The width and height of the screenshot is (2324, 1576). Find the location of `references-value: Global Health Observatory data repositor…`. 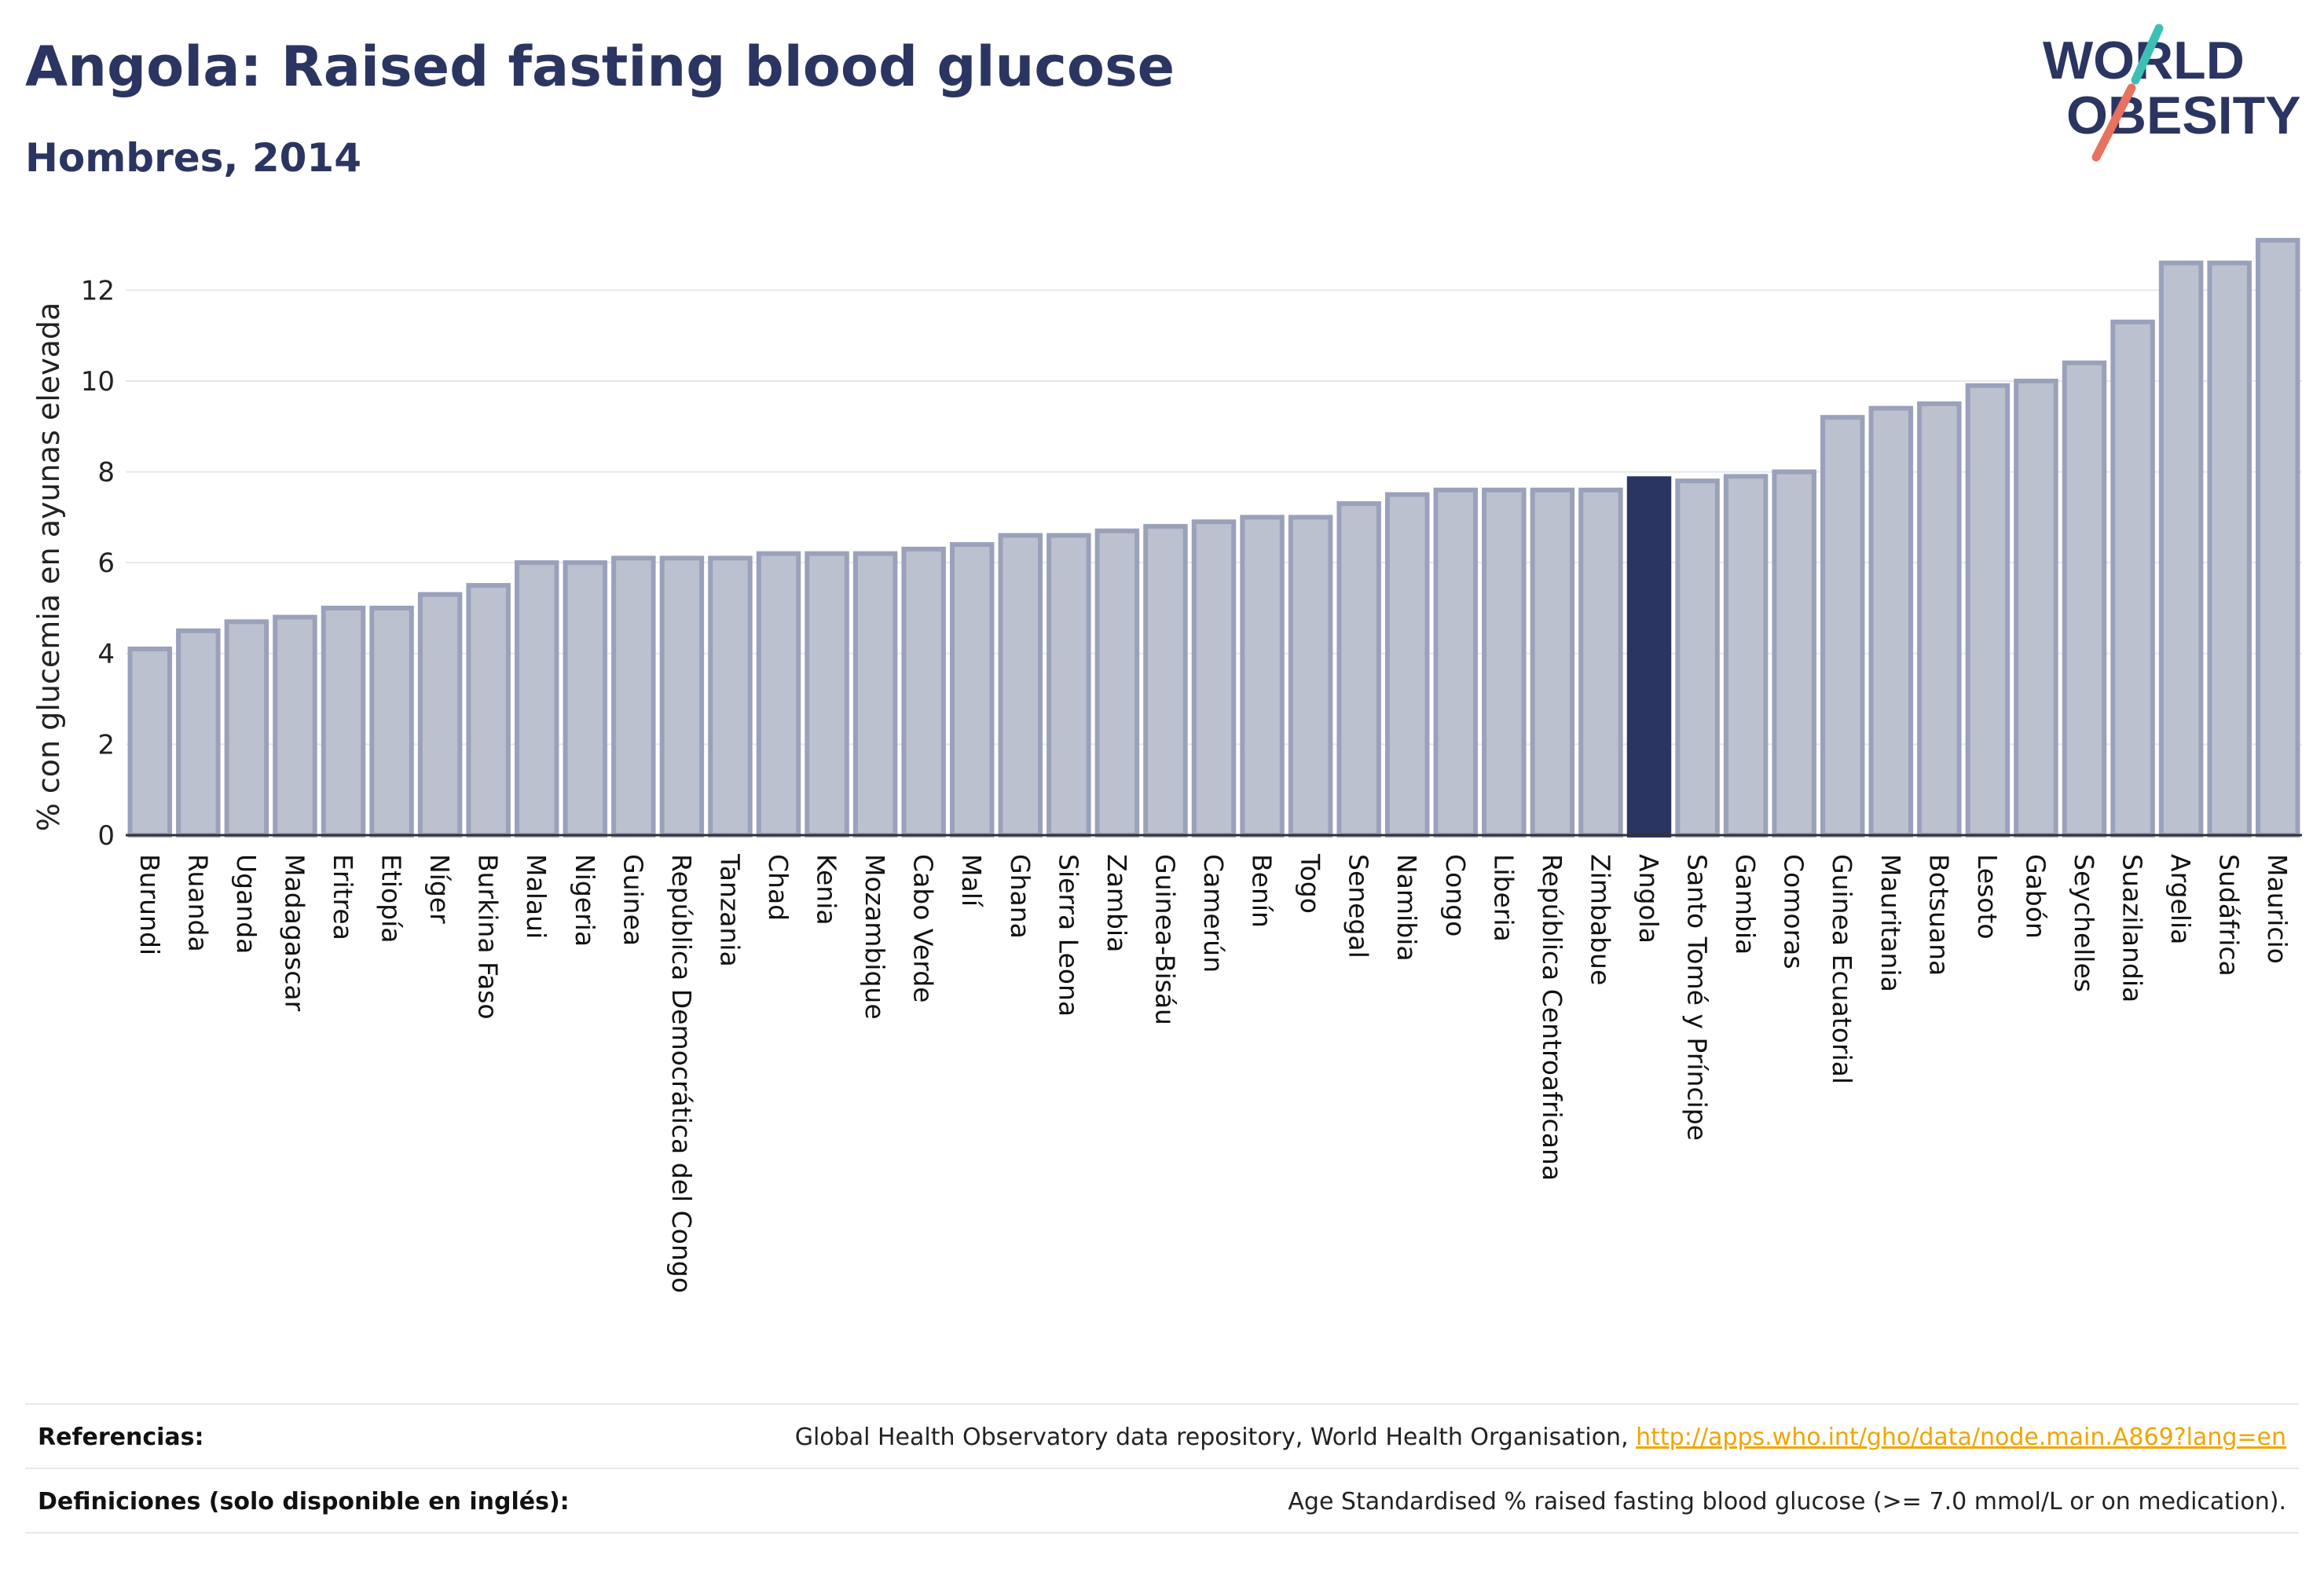

references-value: Global Health Observatory data repositor… is located at coordinates (1540, 1437).